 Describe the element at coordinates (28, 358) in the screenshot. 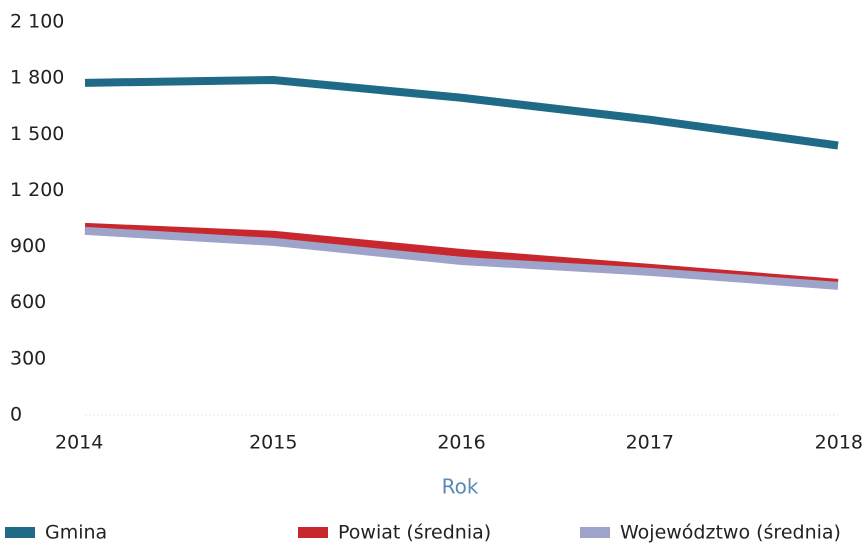

I see `y-tick-label: 300` at that location.